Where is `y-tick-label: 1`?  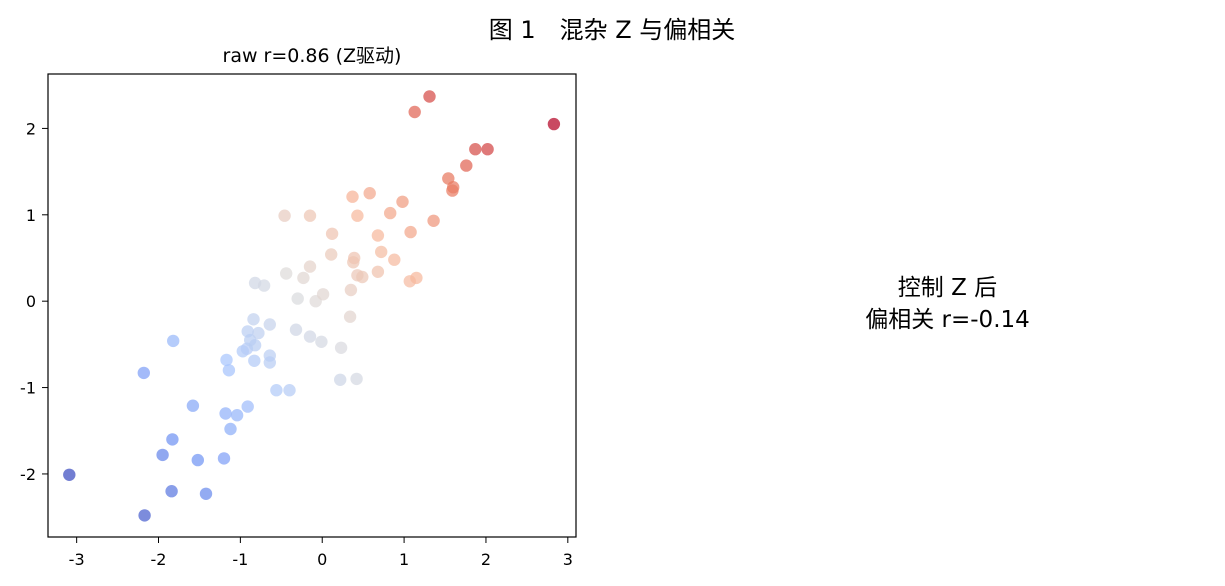 y-tick-label: 1 is located at coordinates (31, 215).